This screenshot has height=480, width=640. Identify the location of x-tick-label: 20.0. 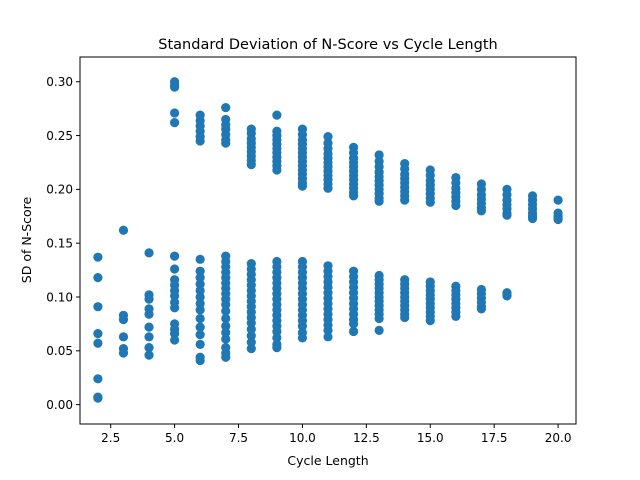
(558, 438).